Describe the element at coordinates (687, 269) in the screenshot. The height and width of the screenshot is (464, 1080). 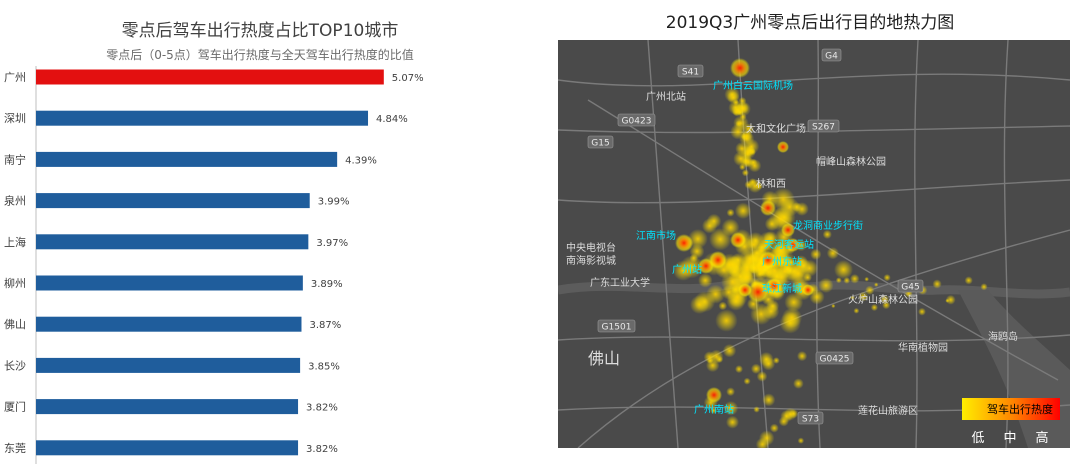
I see `place-label: 广州站` at that location.